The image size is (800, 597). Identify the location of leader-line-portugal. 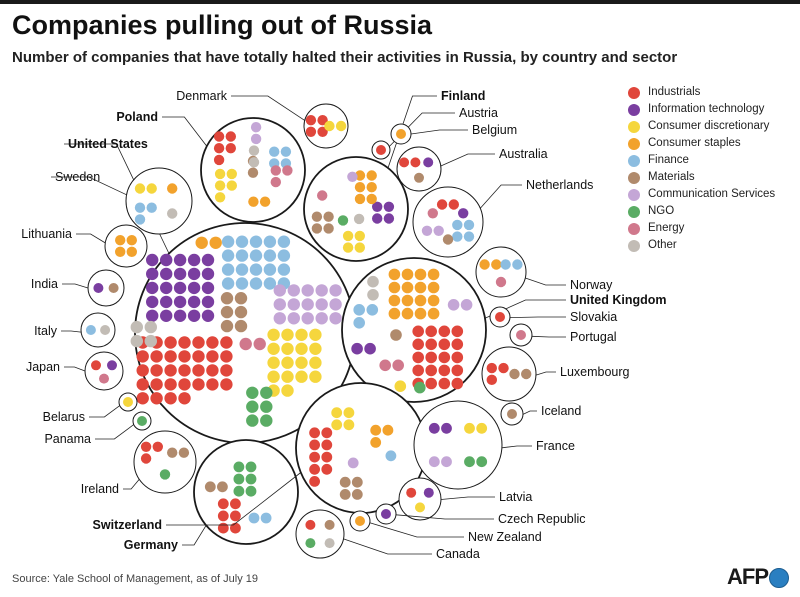
(548, 336).